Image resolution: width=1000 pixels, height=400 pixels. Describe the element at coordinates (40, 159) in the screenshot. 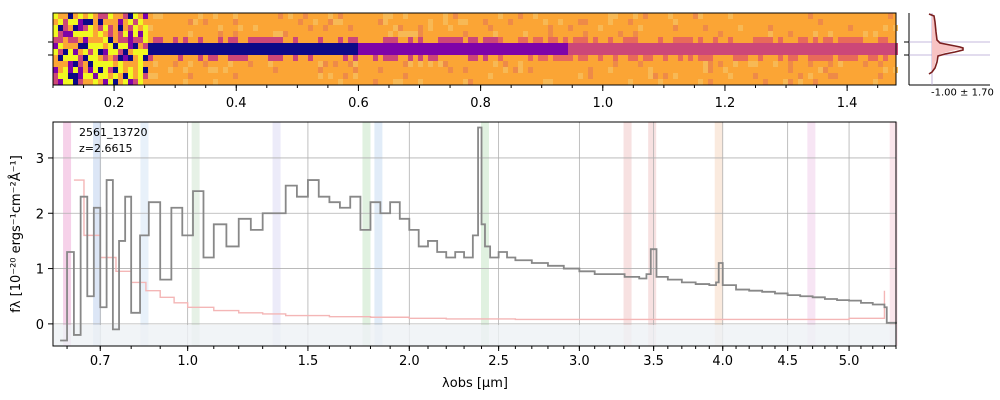

I see `y-tick-label: 3` at that location.